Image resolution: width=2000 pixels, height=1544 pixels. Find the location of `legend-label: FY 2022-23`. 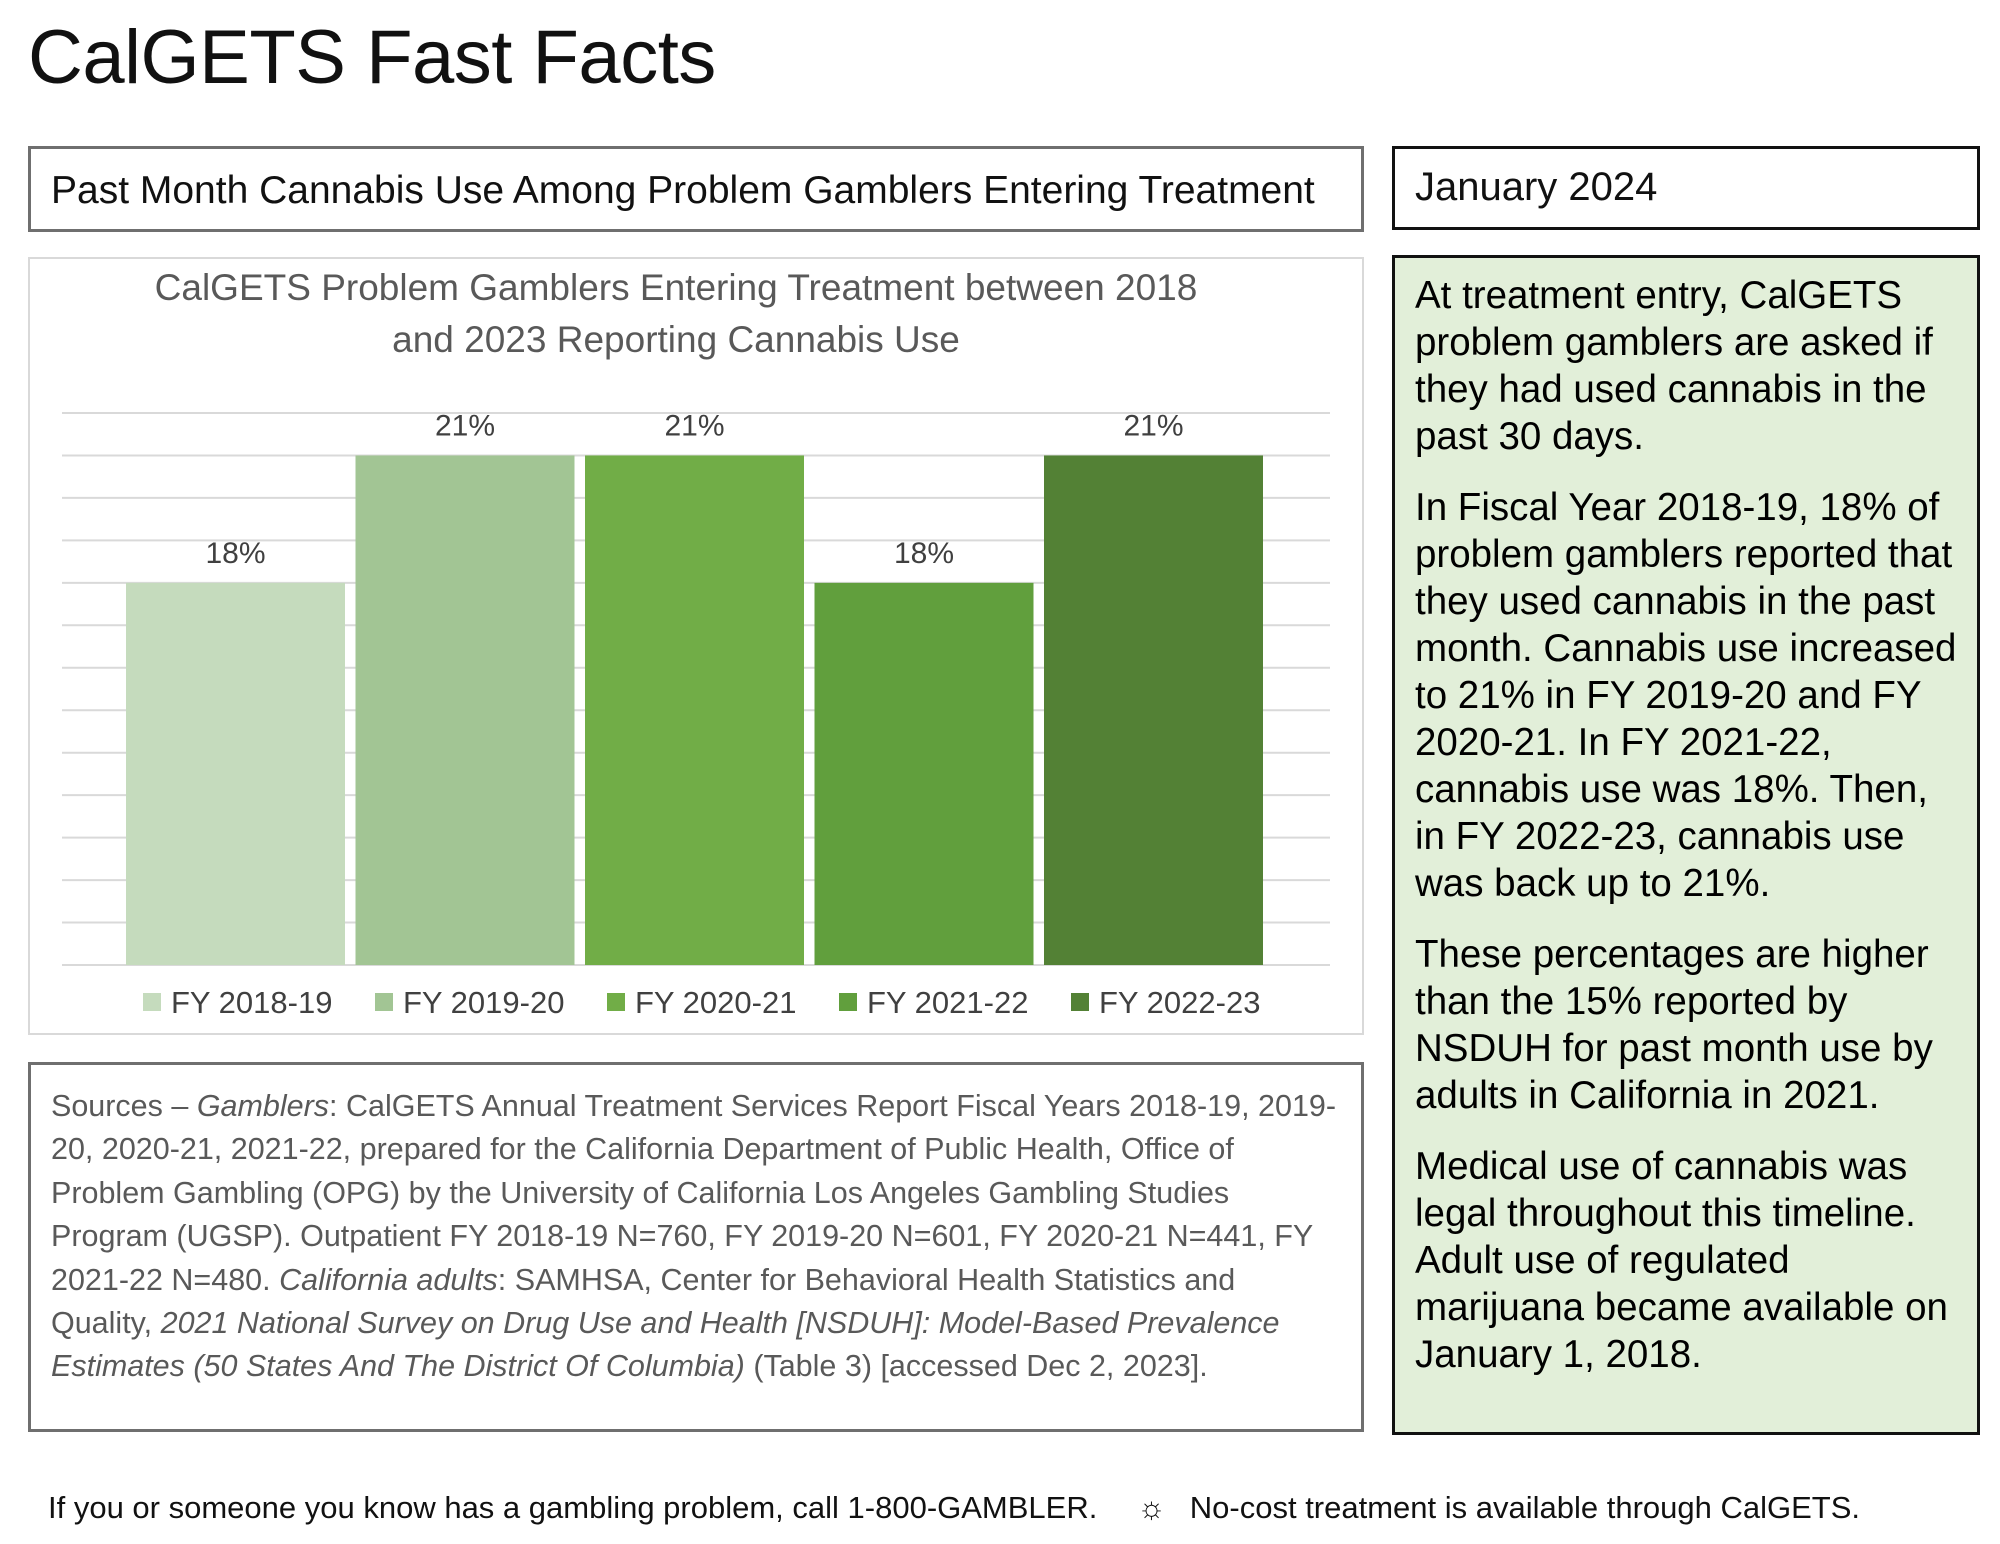

legend-label: FY 2022-23 is located at coordinates (1179, 1002).